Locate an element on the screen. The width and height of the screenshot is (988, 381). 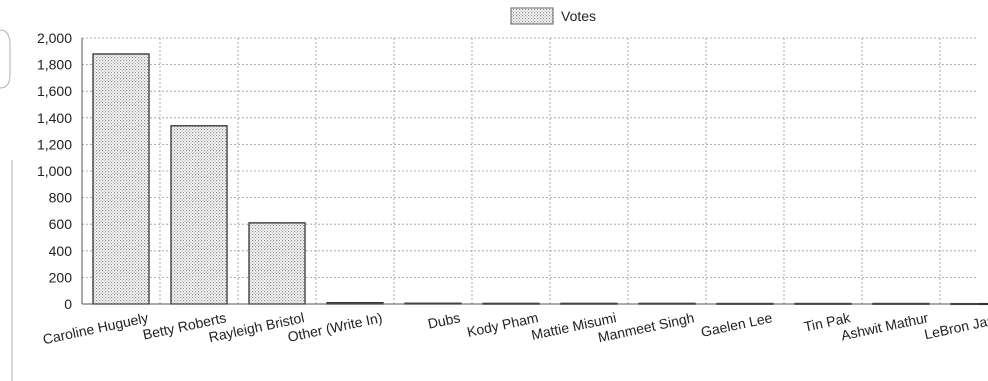
legend: Votes is located at coordinates (553, 16).